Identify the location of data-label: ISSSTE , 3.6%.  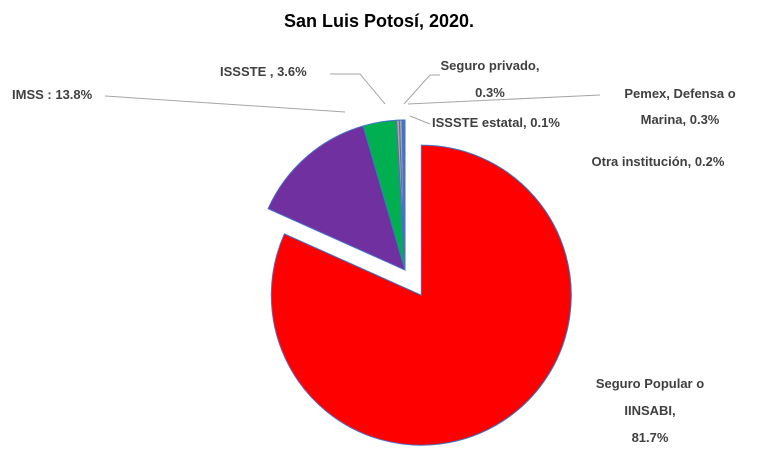
(263, 71).